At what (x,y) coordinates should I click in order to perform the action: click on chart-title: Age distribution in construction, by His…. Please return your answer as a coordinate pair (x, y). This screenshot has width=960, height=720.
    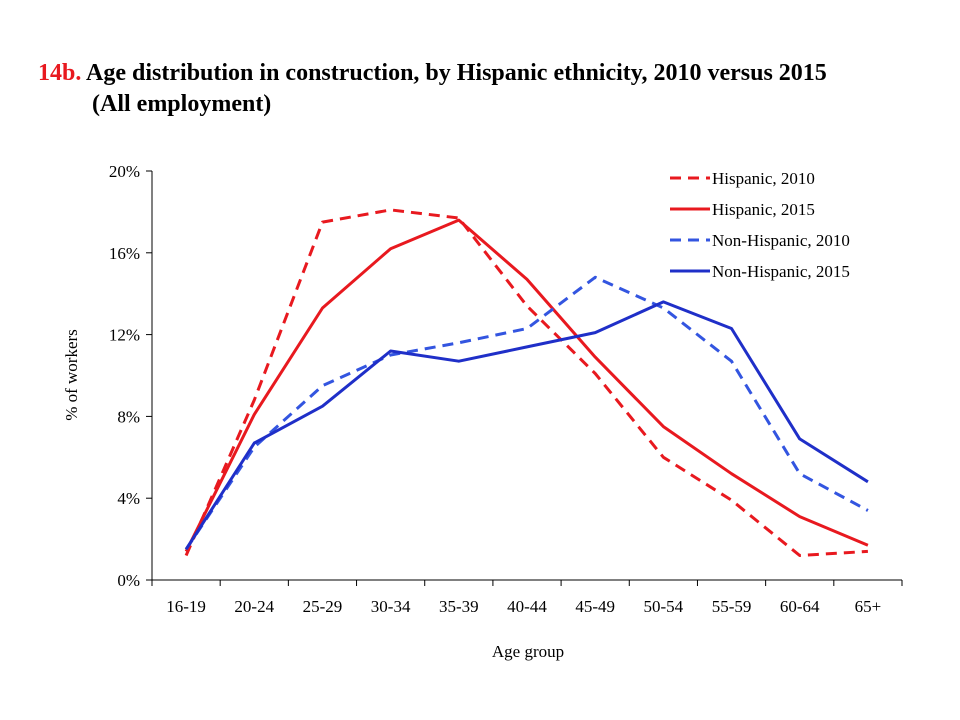
    Looking at the image, I should click on (456, 73).